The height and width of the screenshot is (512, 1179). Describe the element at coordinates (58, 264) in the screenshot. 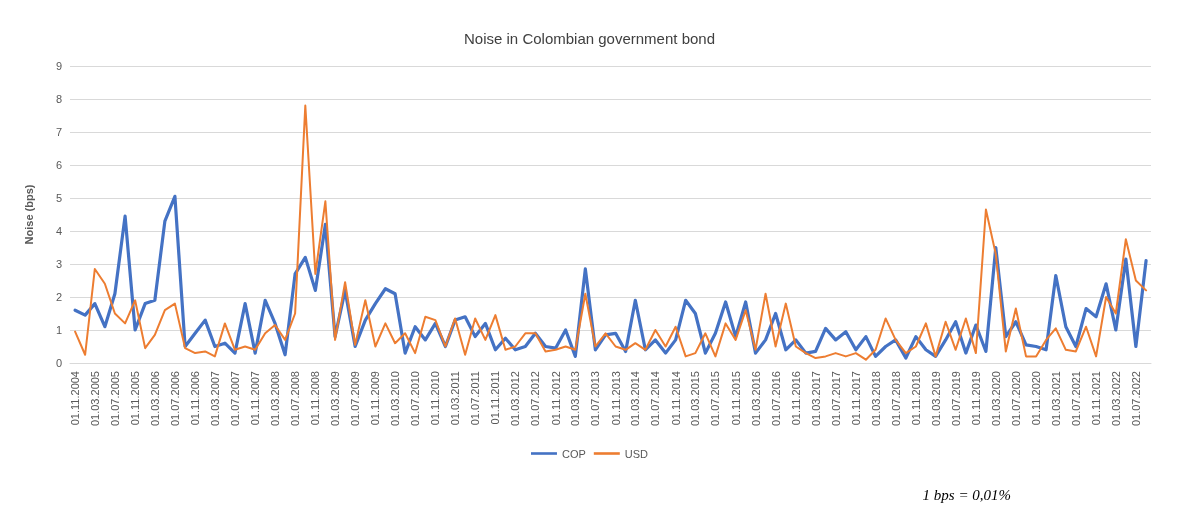

I see `y-tick-label: 3` at that location.